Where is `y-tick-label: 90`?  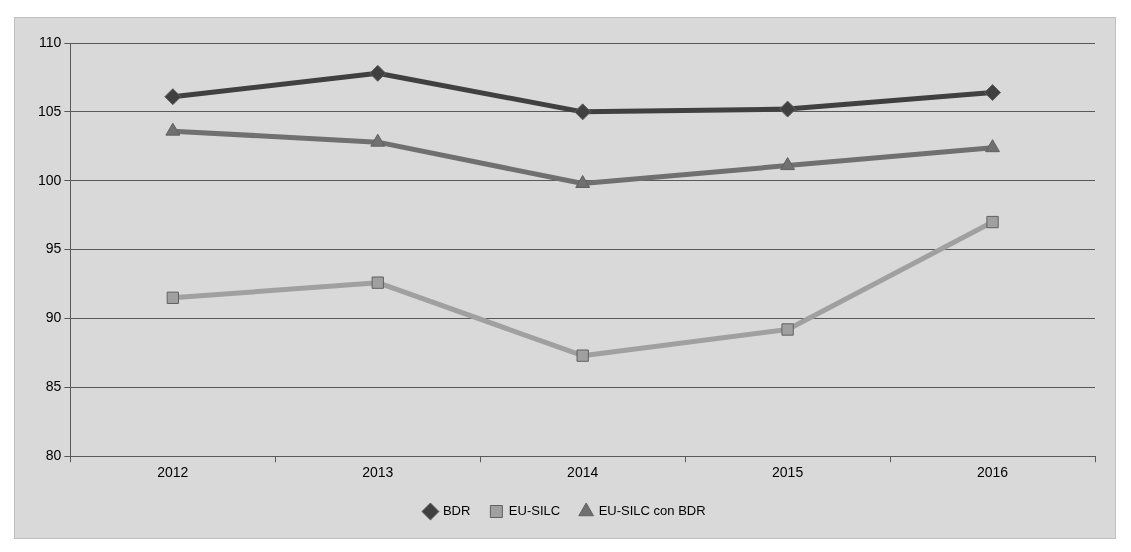
y-tick-label: 90 is located at coordinates (53, 317).